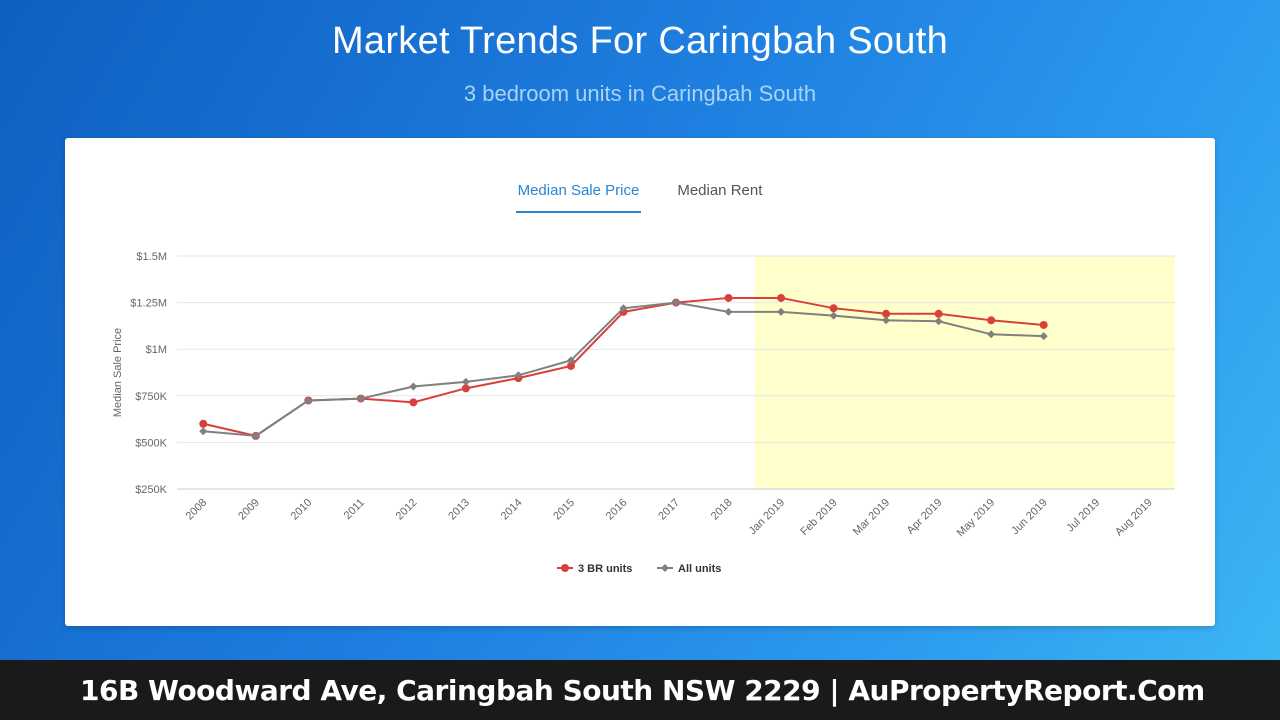  Describe the element at coordinates (302, 510) in the screenshot. I see `x-tick-label: 2010` at that location.